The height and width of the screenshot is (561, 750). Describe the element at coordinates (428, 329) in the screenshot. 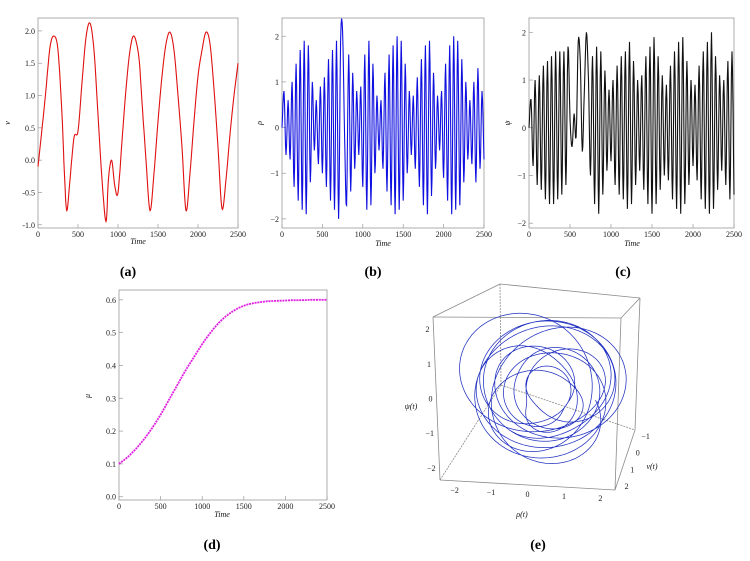

I see `z-tick-label: 2` at that location.